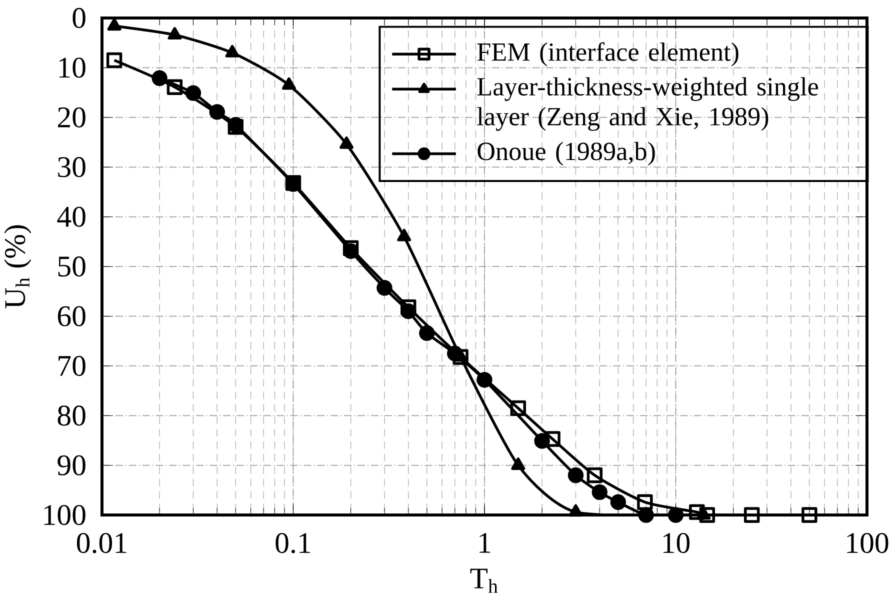 The image size is (893, 610). What do you see at coordinates (72, 316) in the screenshot?
I see `y-tick-label: 60` at bounding box center [72, 316].